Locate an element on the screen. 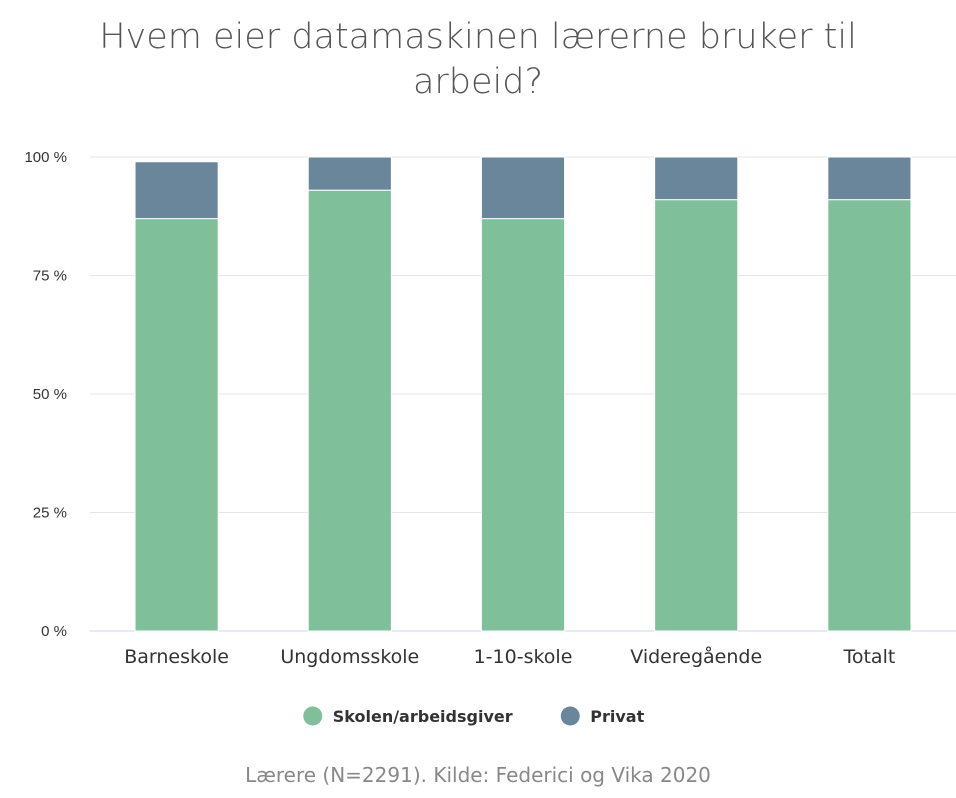  legend-item: Skolen/arbeidsgiver is located at coordinates (408, 716).